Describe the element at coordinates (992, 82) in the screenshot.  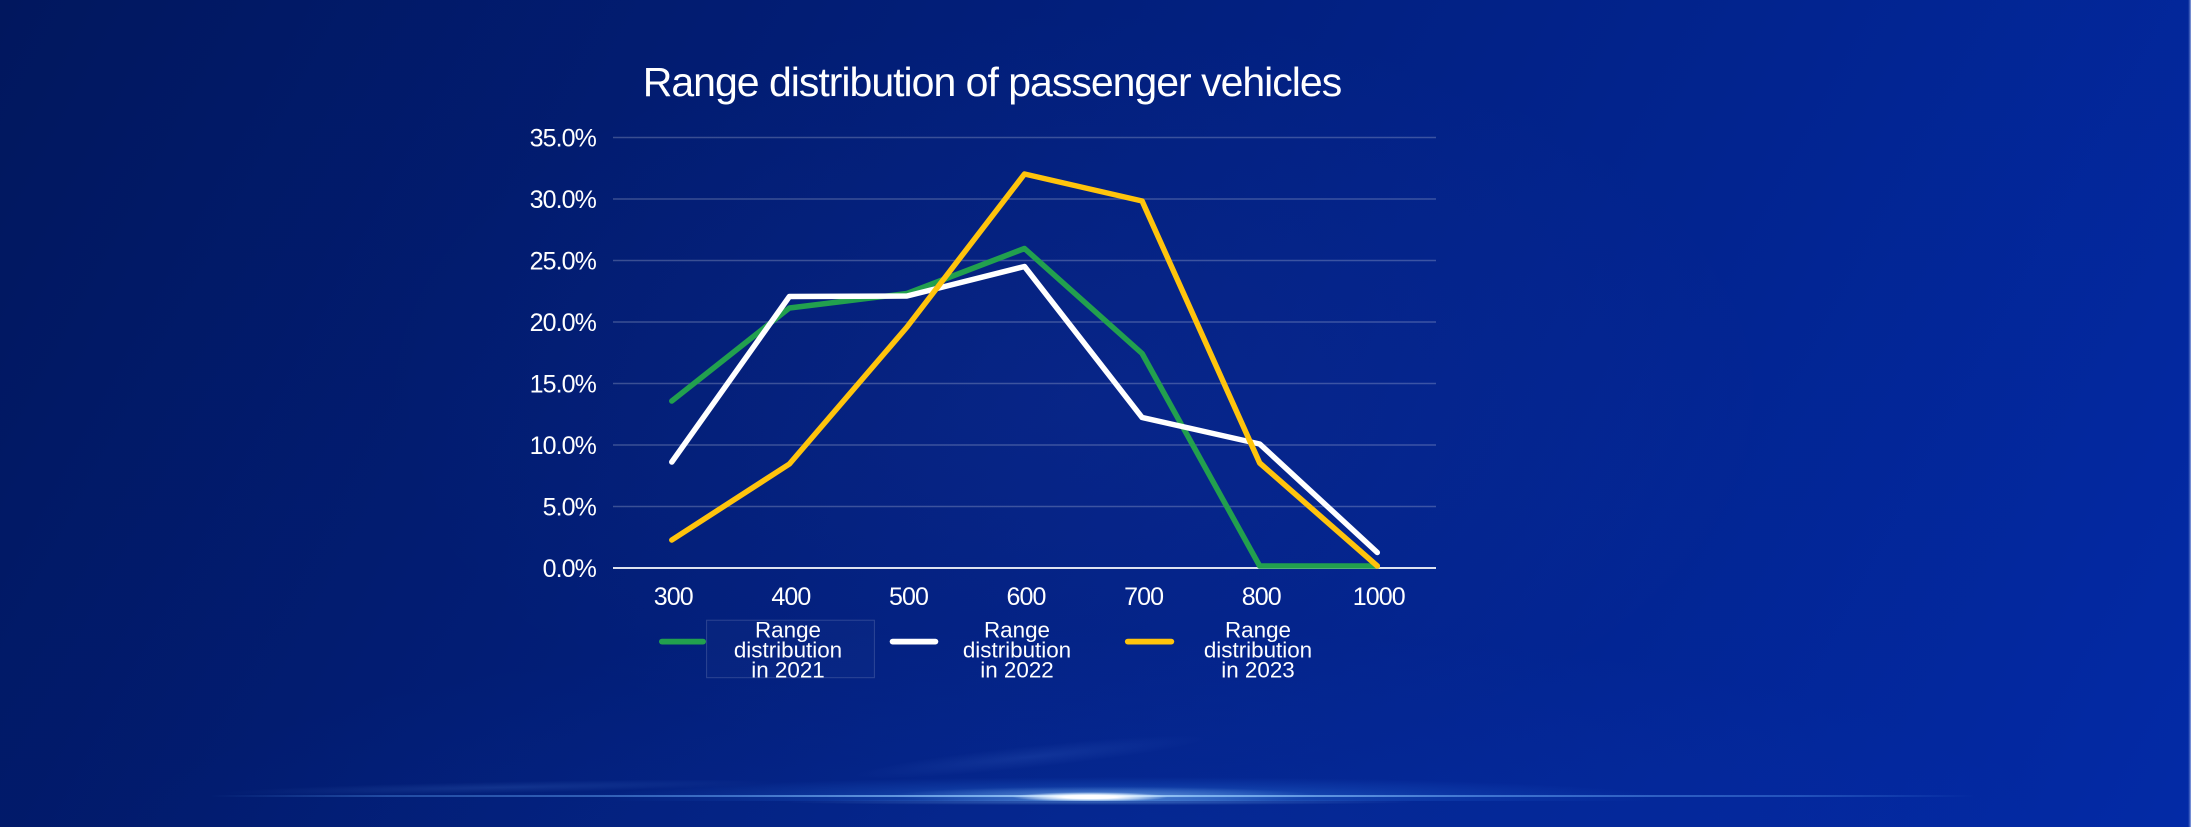
I see `svg-text:Range distribution of passenge: Range distribution of passenger vehicles` at that location.